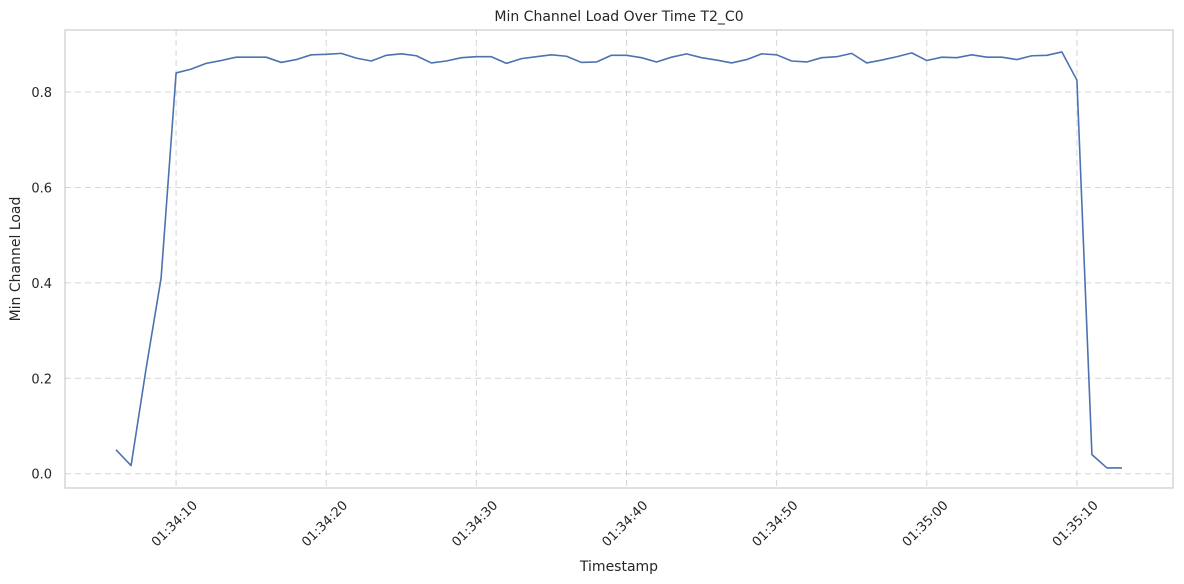 Image resolution: width=1184 pixels, height=584 pixels. Describe the element at coordinates (175, 524) in the screenshot. I see `x-tick-label: 01:34:10` at that location.